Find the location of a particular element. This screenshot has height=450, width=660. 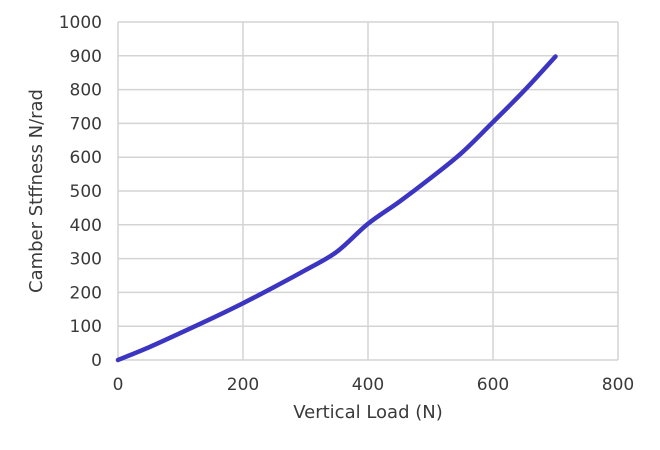

x-axis-ticks: 0 200 400 600 800 is located at coordinates (374, 385).